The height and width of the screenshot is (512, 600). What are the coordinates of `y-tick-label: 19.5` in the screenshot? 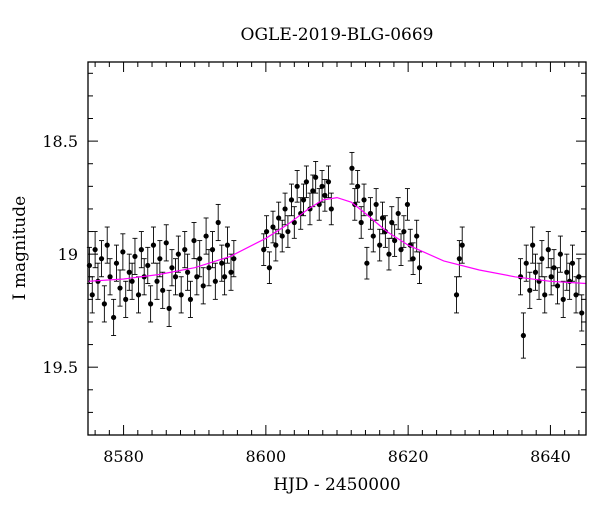 It's located at (60, 367).